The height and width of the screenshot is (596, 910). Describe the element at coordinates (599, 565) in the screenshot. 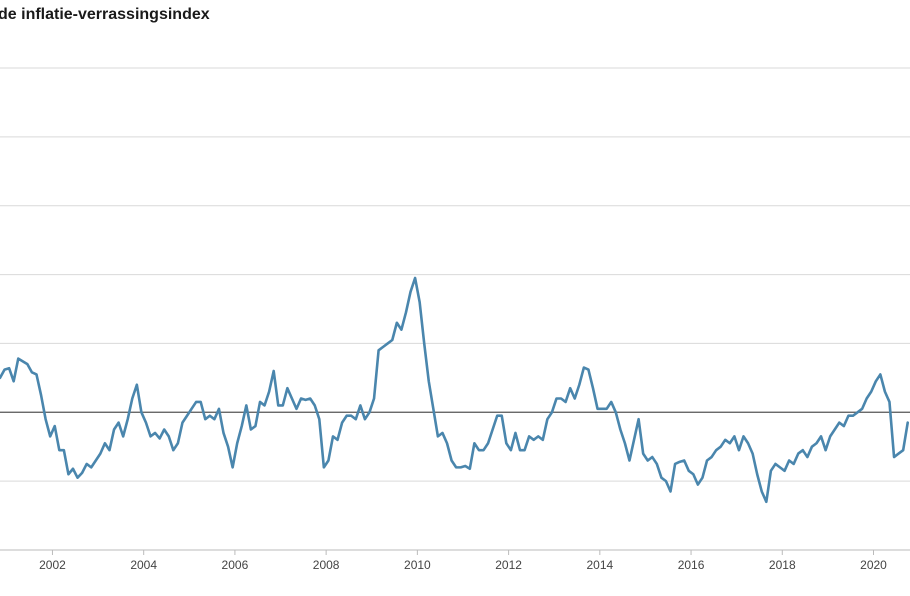

I see `x-tick-label: 2014` at that location.